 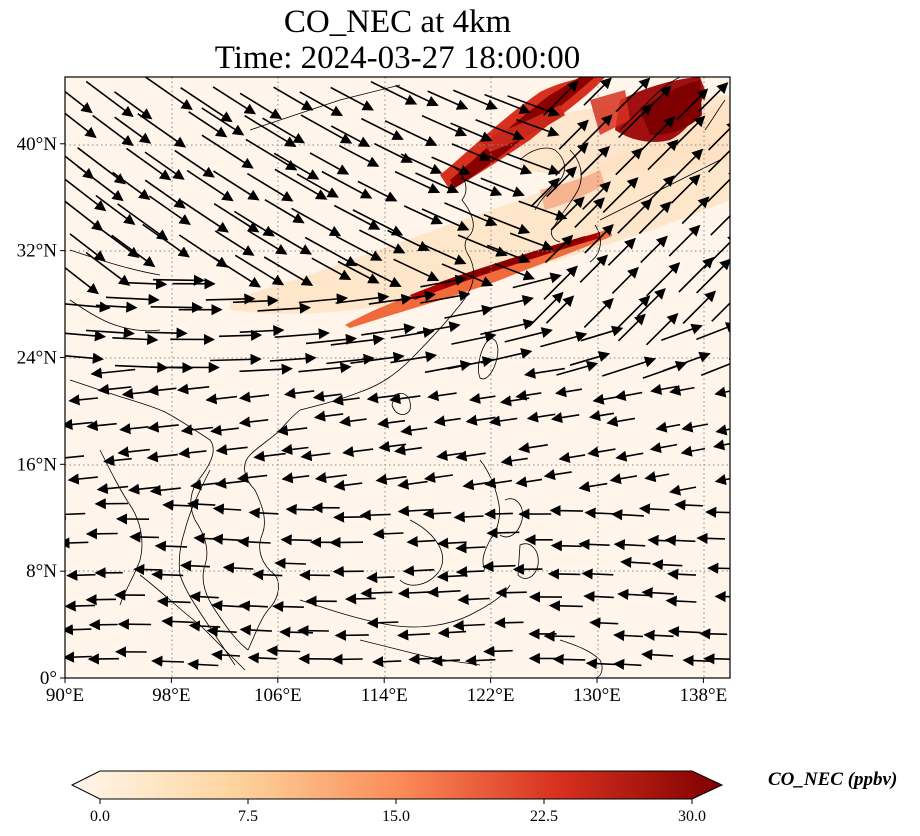 I want to click on colorbar: 0.0 7.5 15.0 22.5 30.0, so click(x=397, y=797).